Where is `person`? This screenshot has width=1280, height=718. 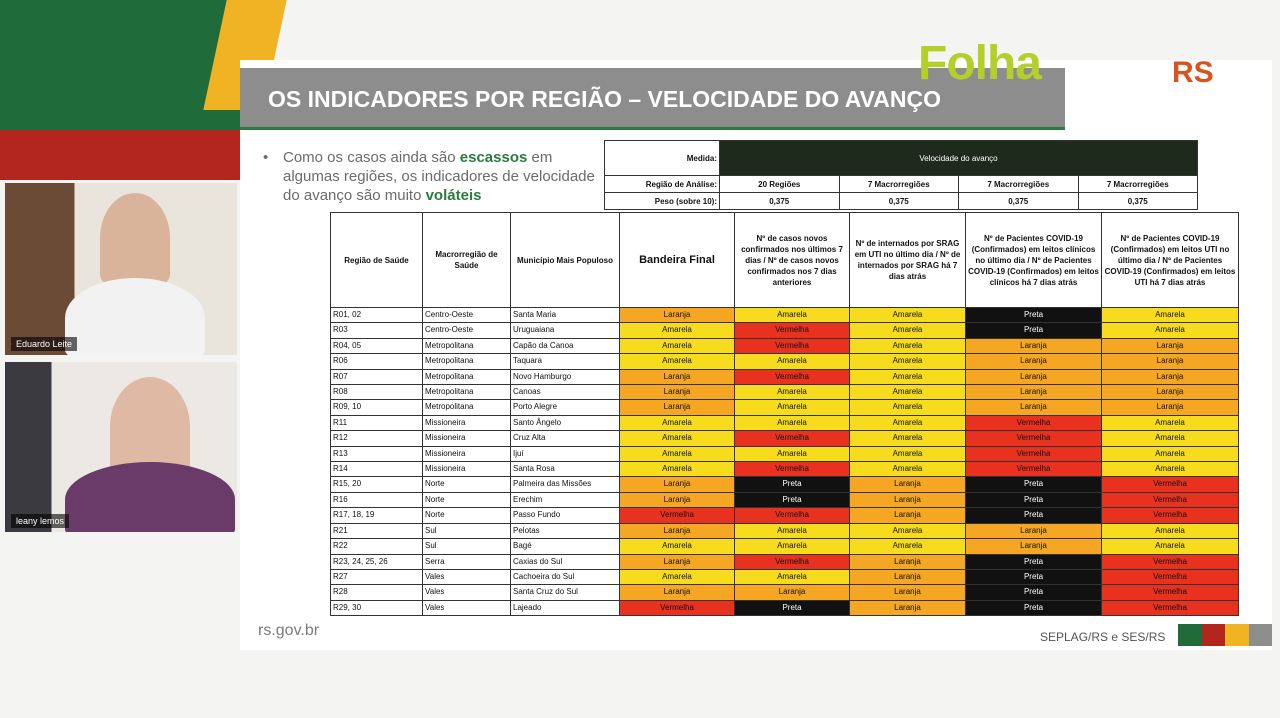 person is located at coordinates (135, 238).